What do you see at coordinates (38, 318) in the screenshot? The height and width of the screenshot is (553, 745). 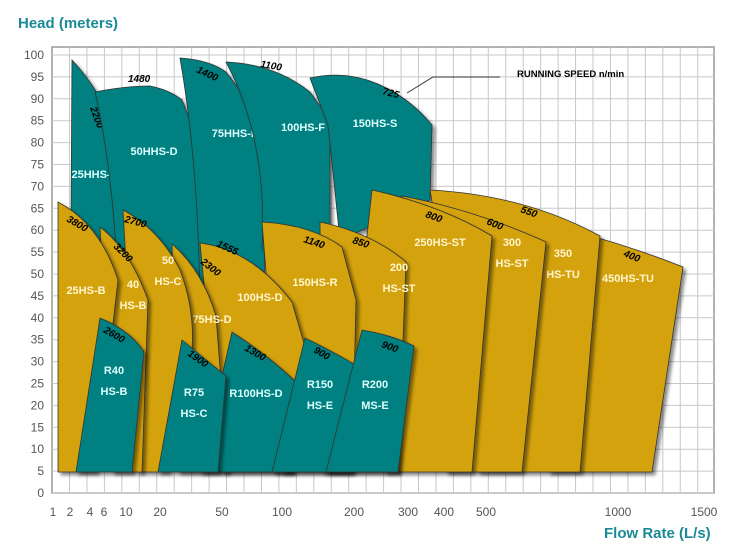 I see `y-tick-label: 40` at bounding box center [38, 318].